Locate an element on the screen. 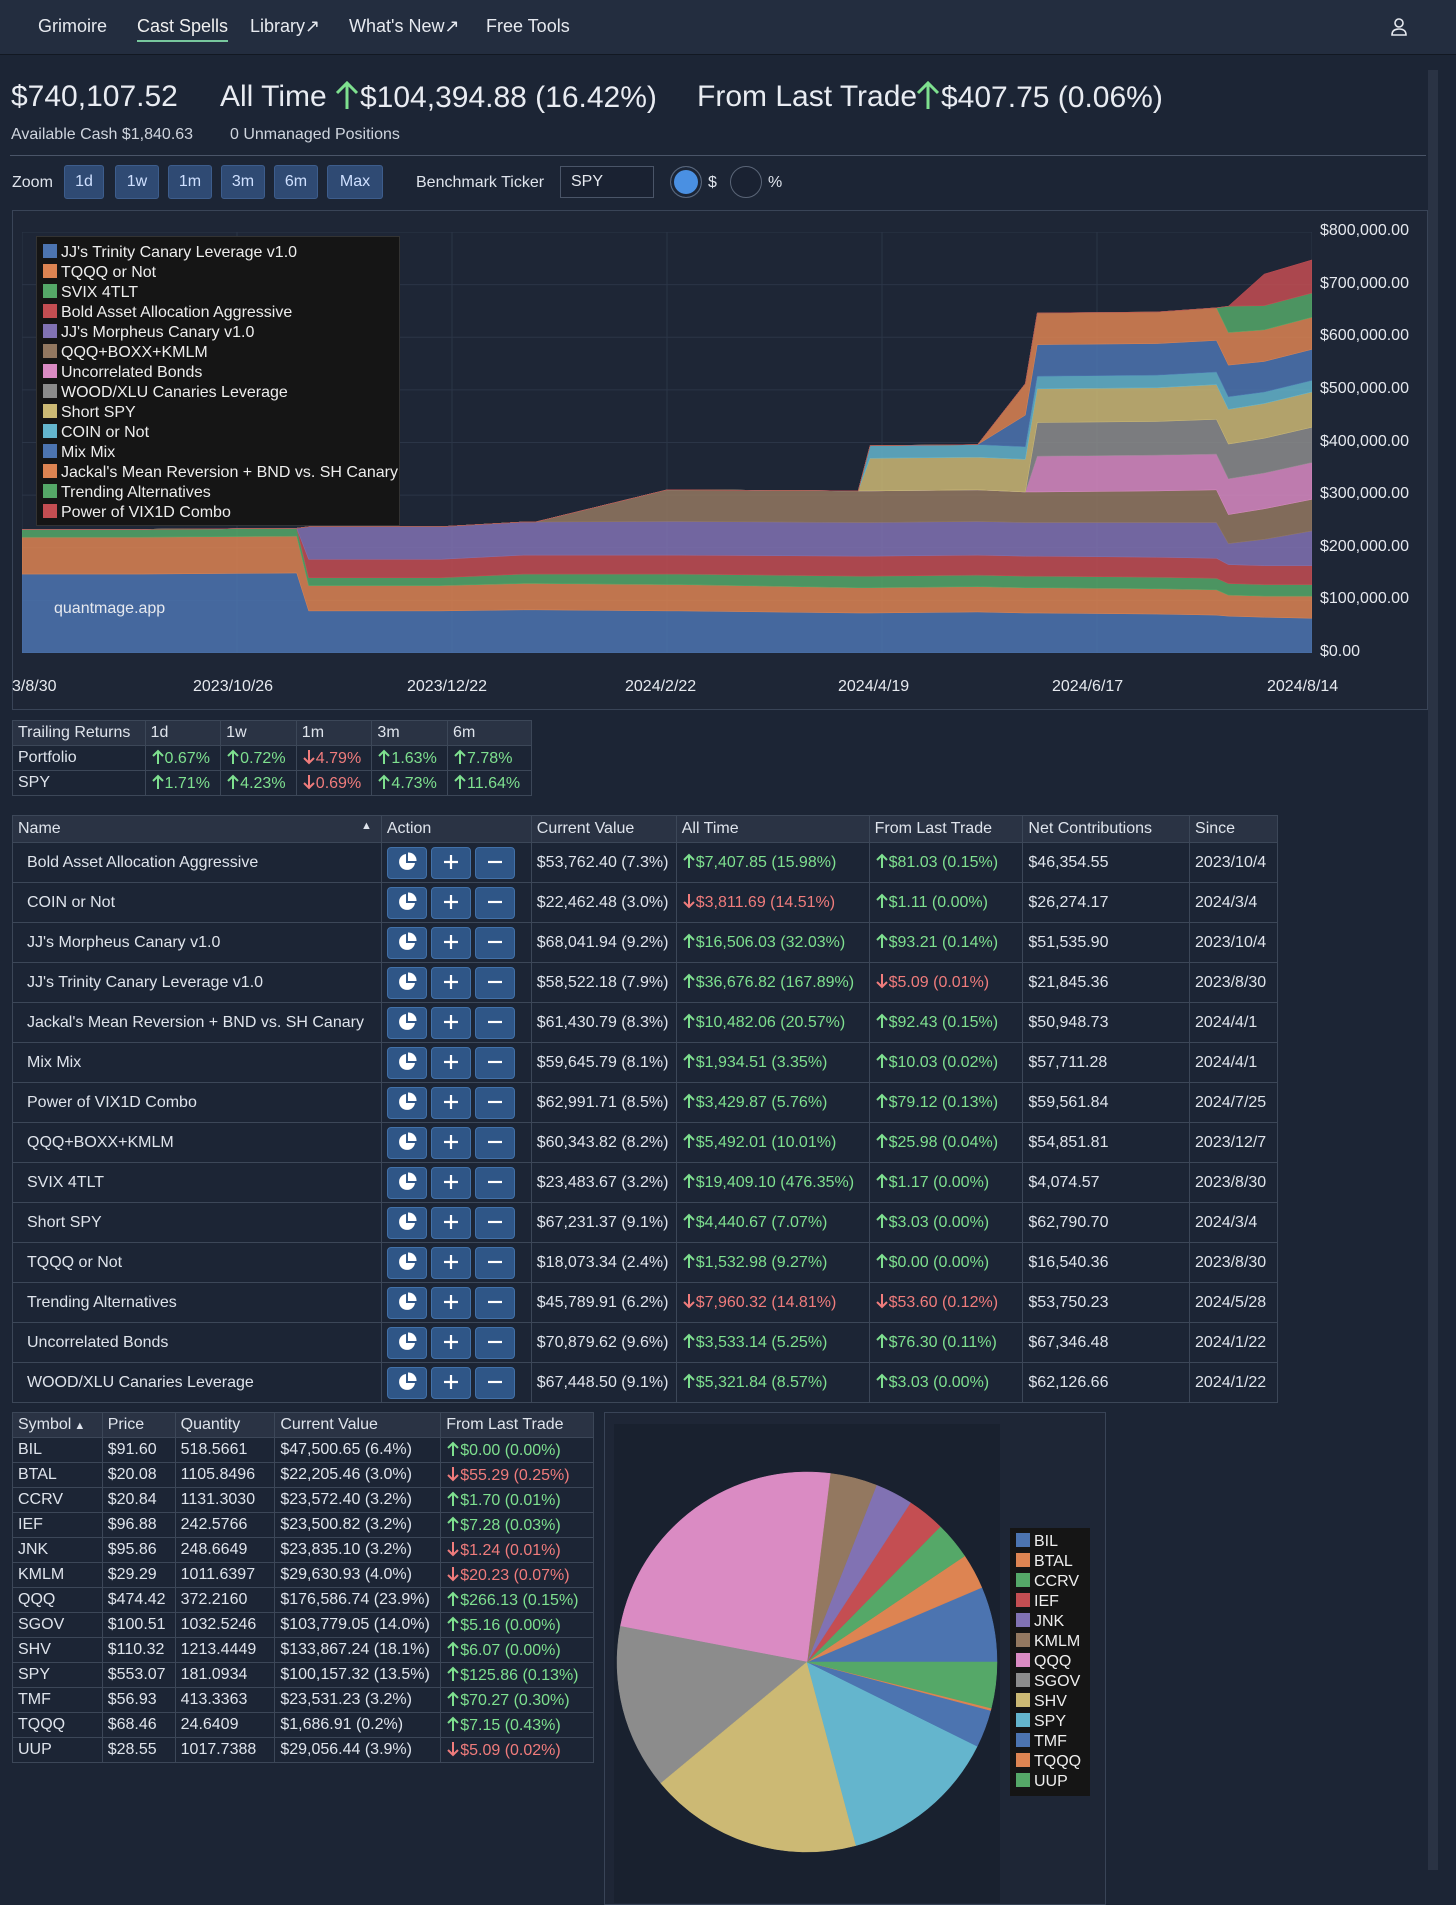 Image resolution: width=1456 pixels, height=1905 pixels. zoom-1m-button: 1m is located at coordinates (190, 182).